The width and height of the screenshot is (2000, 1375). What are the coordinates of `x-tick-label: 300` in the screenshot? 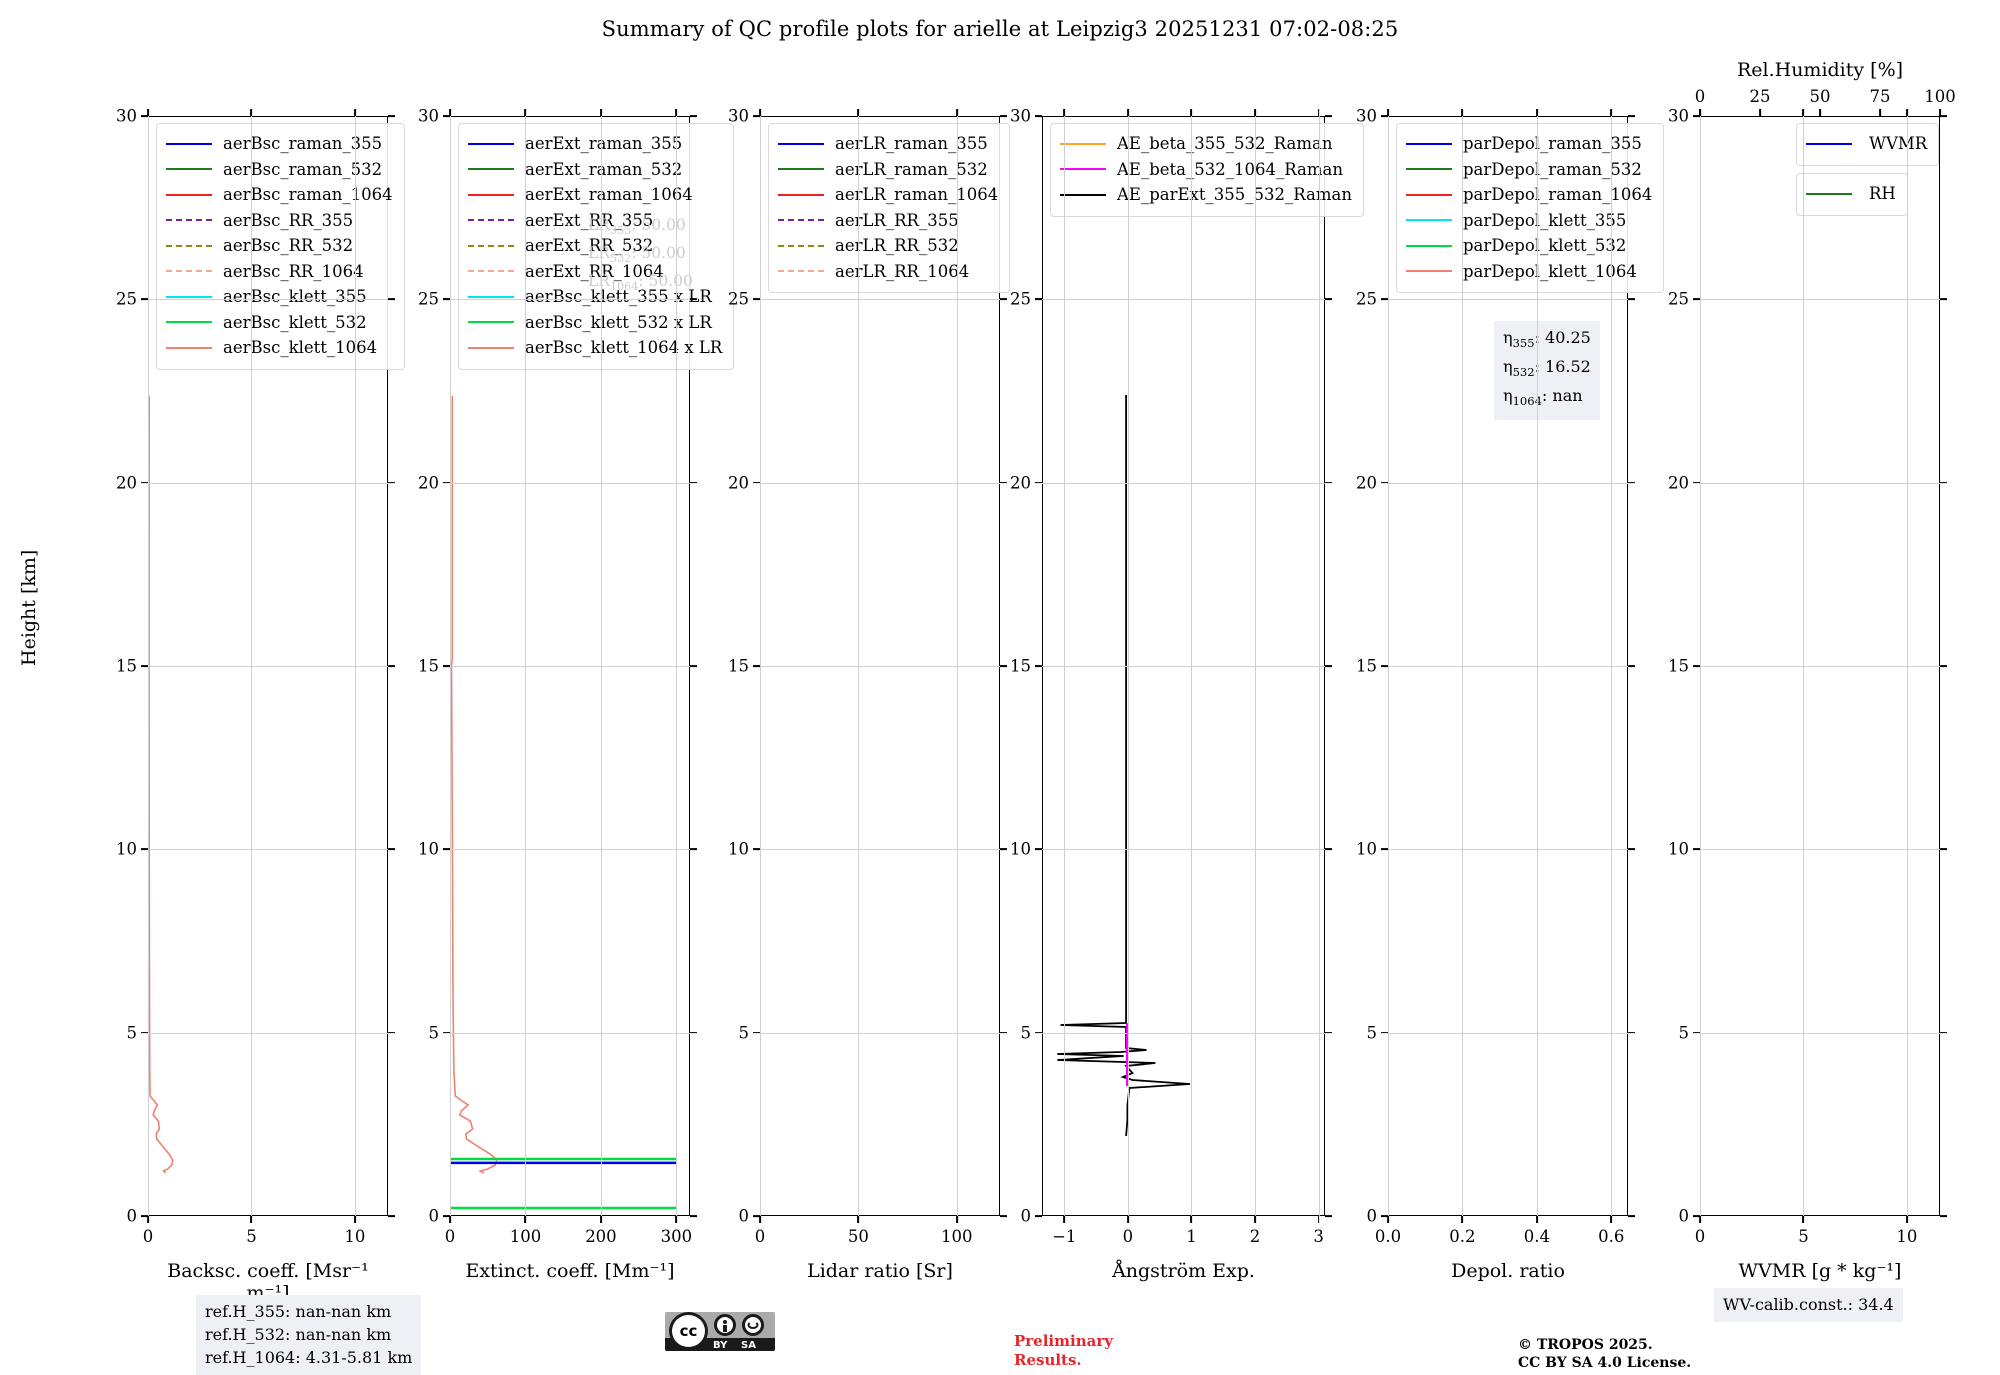 It's located at (676, 1236).